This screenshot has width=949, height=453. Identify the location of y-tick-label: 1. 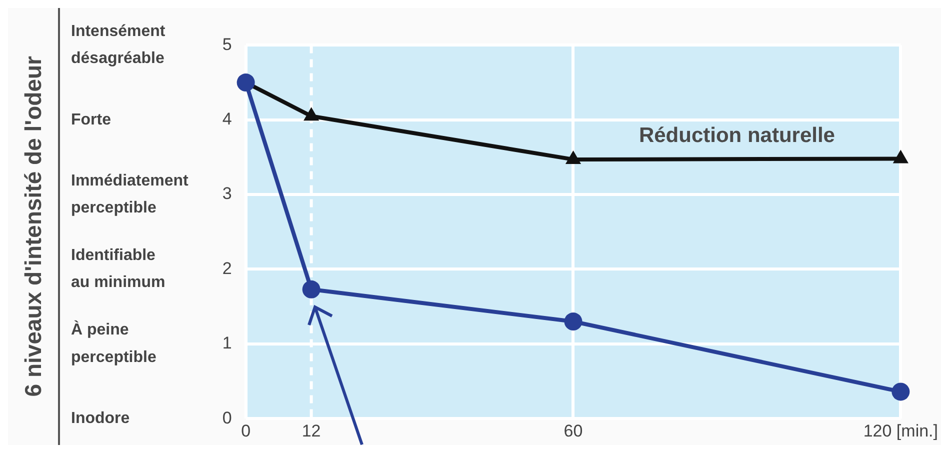
(227, 343).